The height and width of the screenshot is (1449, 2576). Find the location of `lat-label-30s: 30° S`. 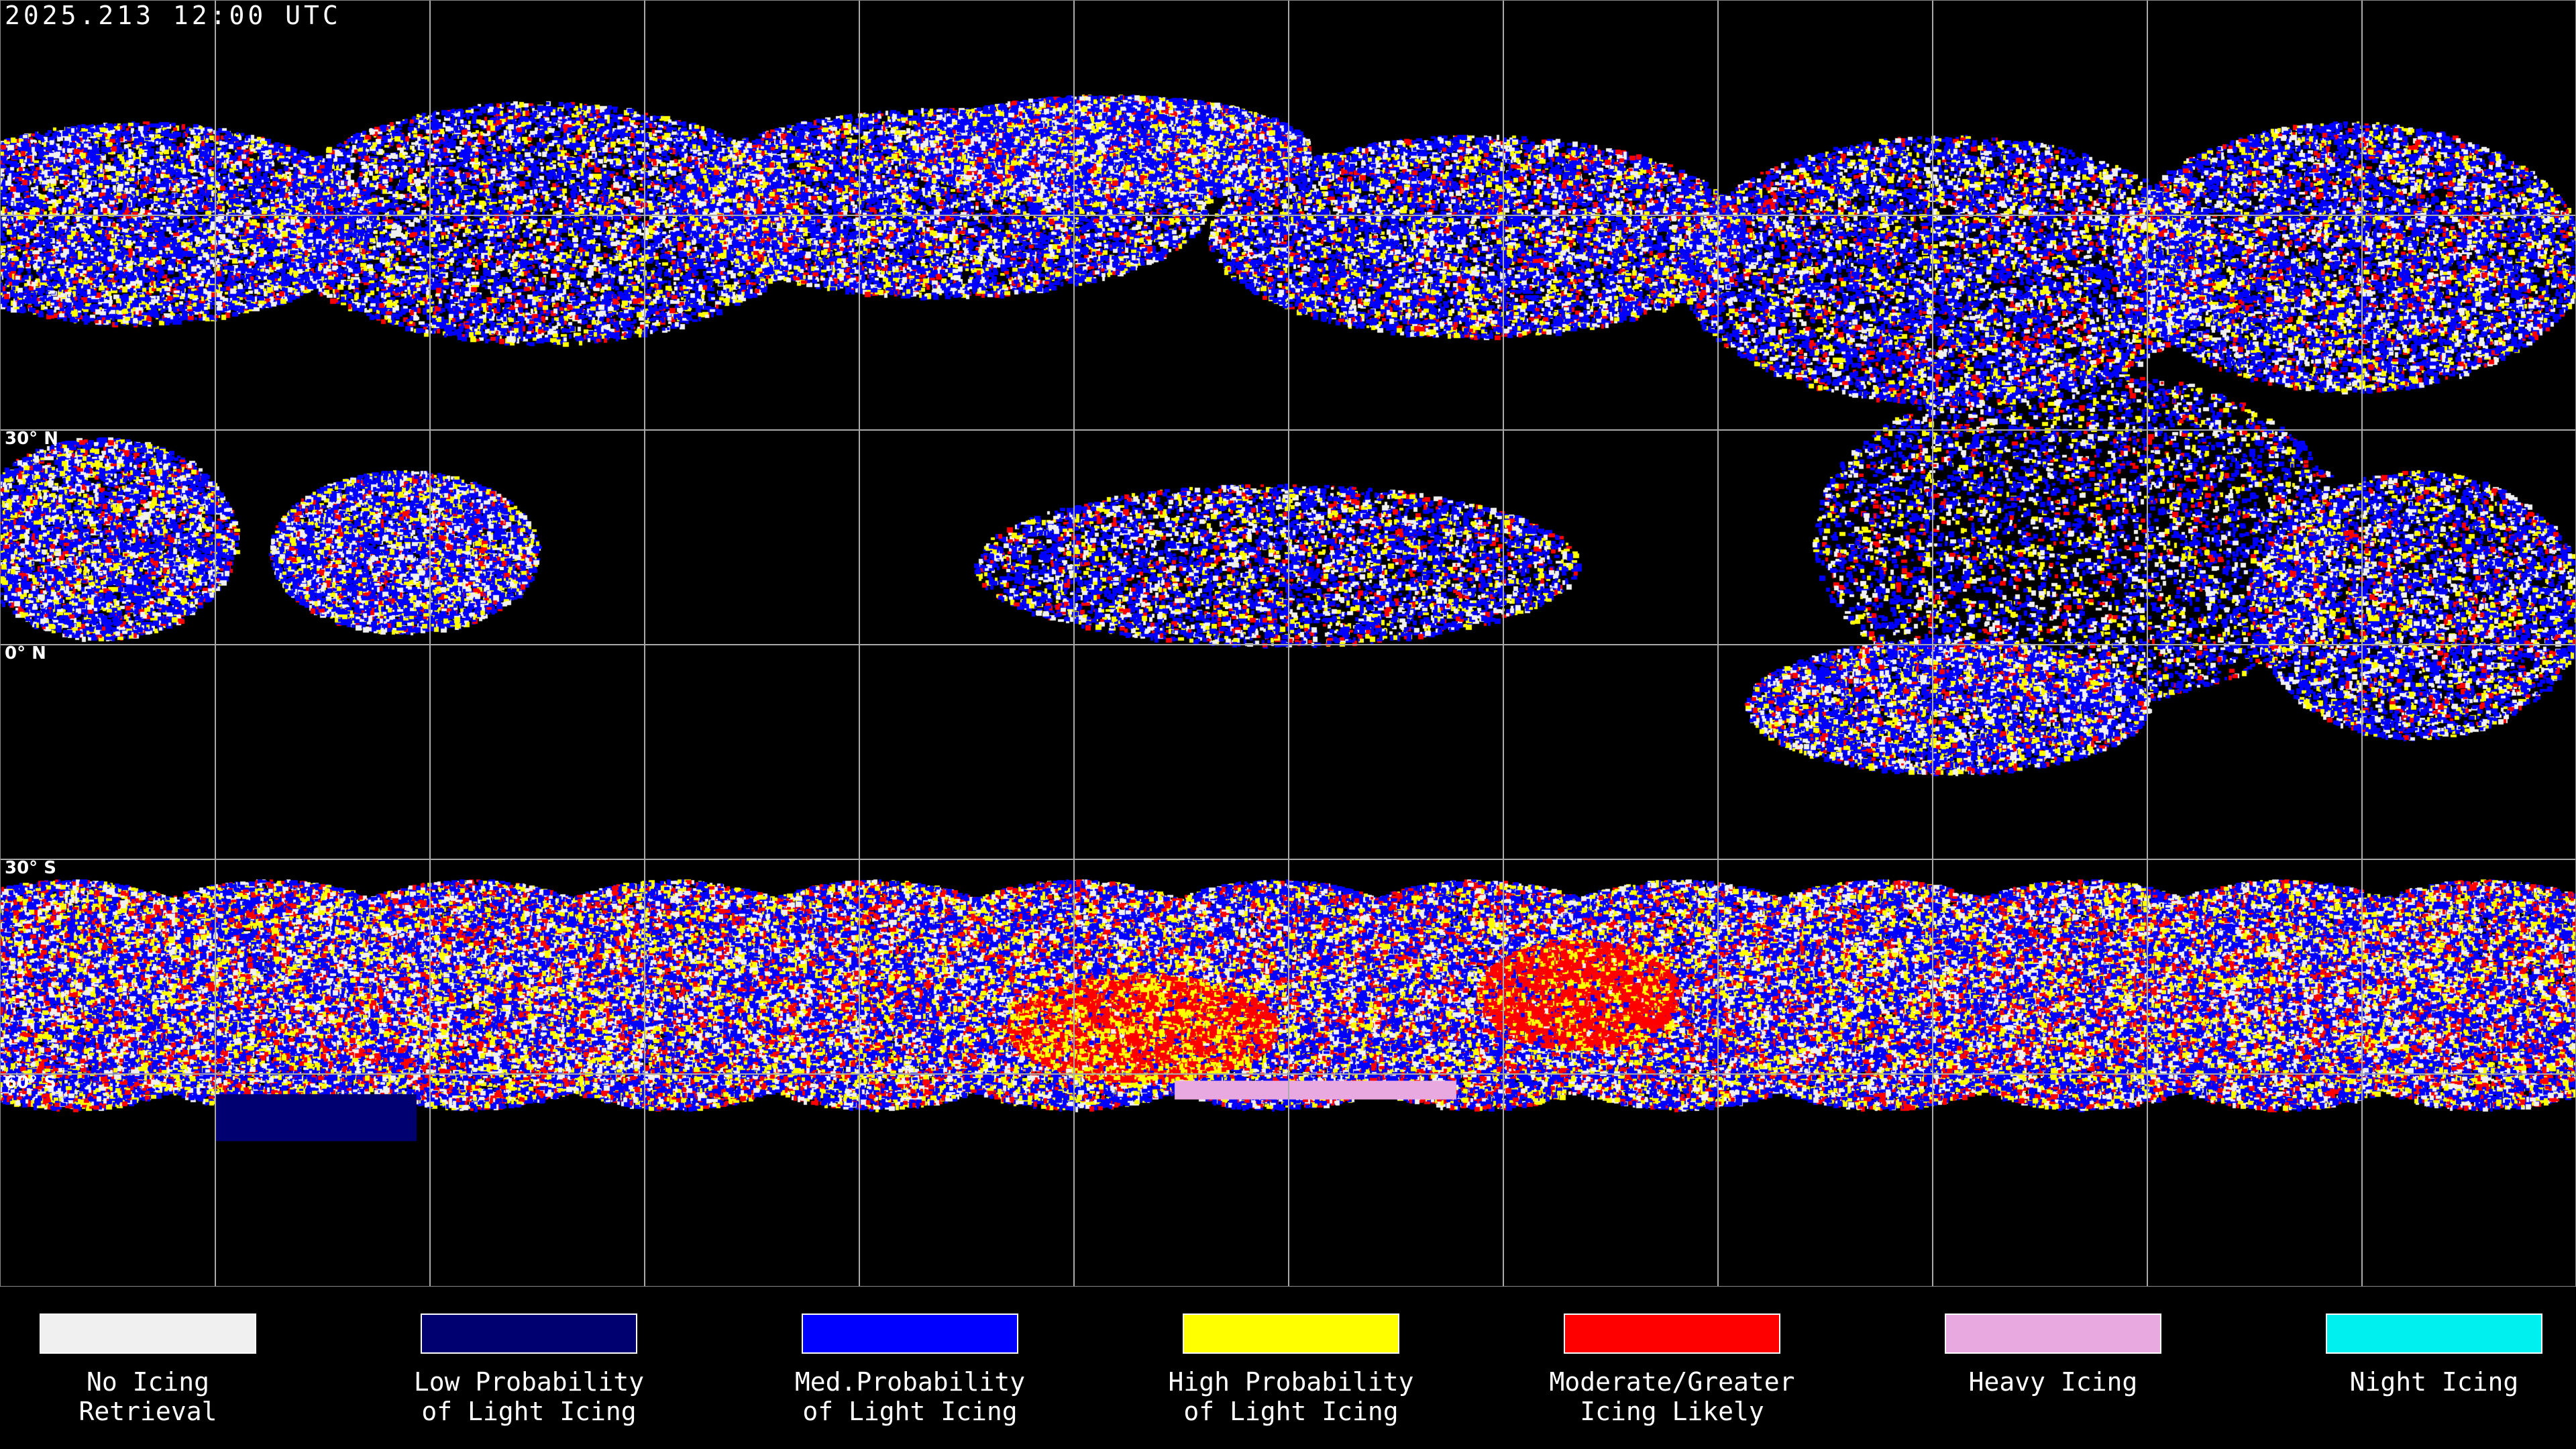

lat-label-30s: 30° S is located at coordinates (30, 868).